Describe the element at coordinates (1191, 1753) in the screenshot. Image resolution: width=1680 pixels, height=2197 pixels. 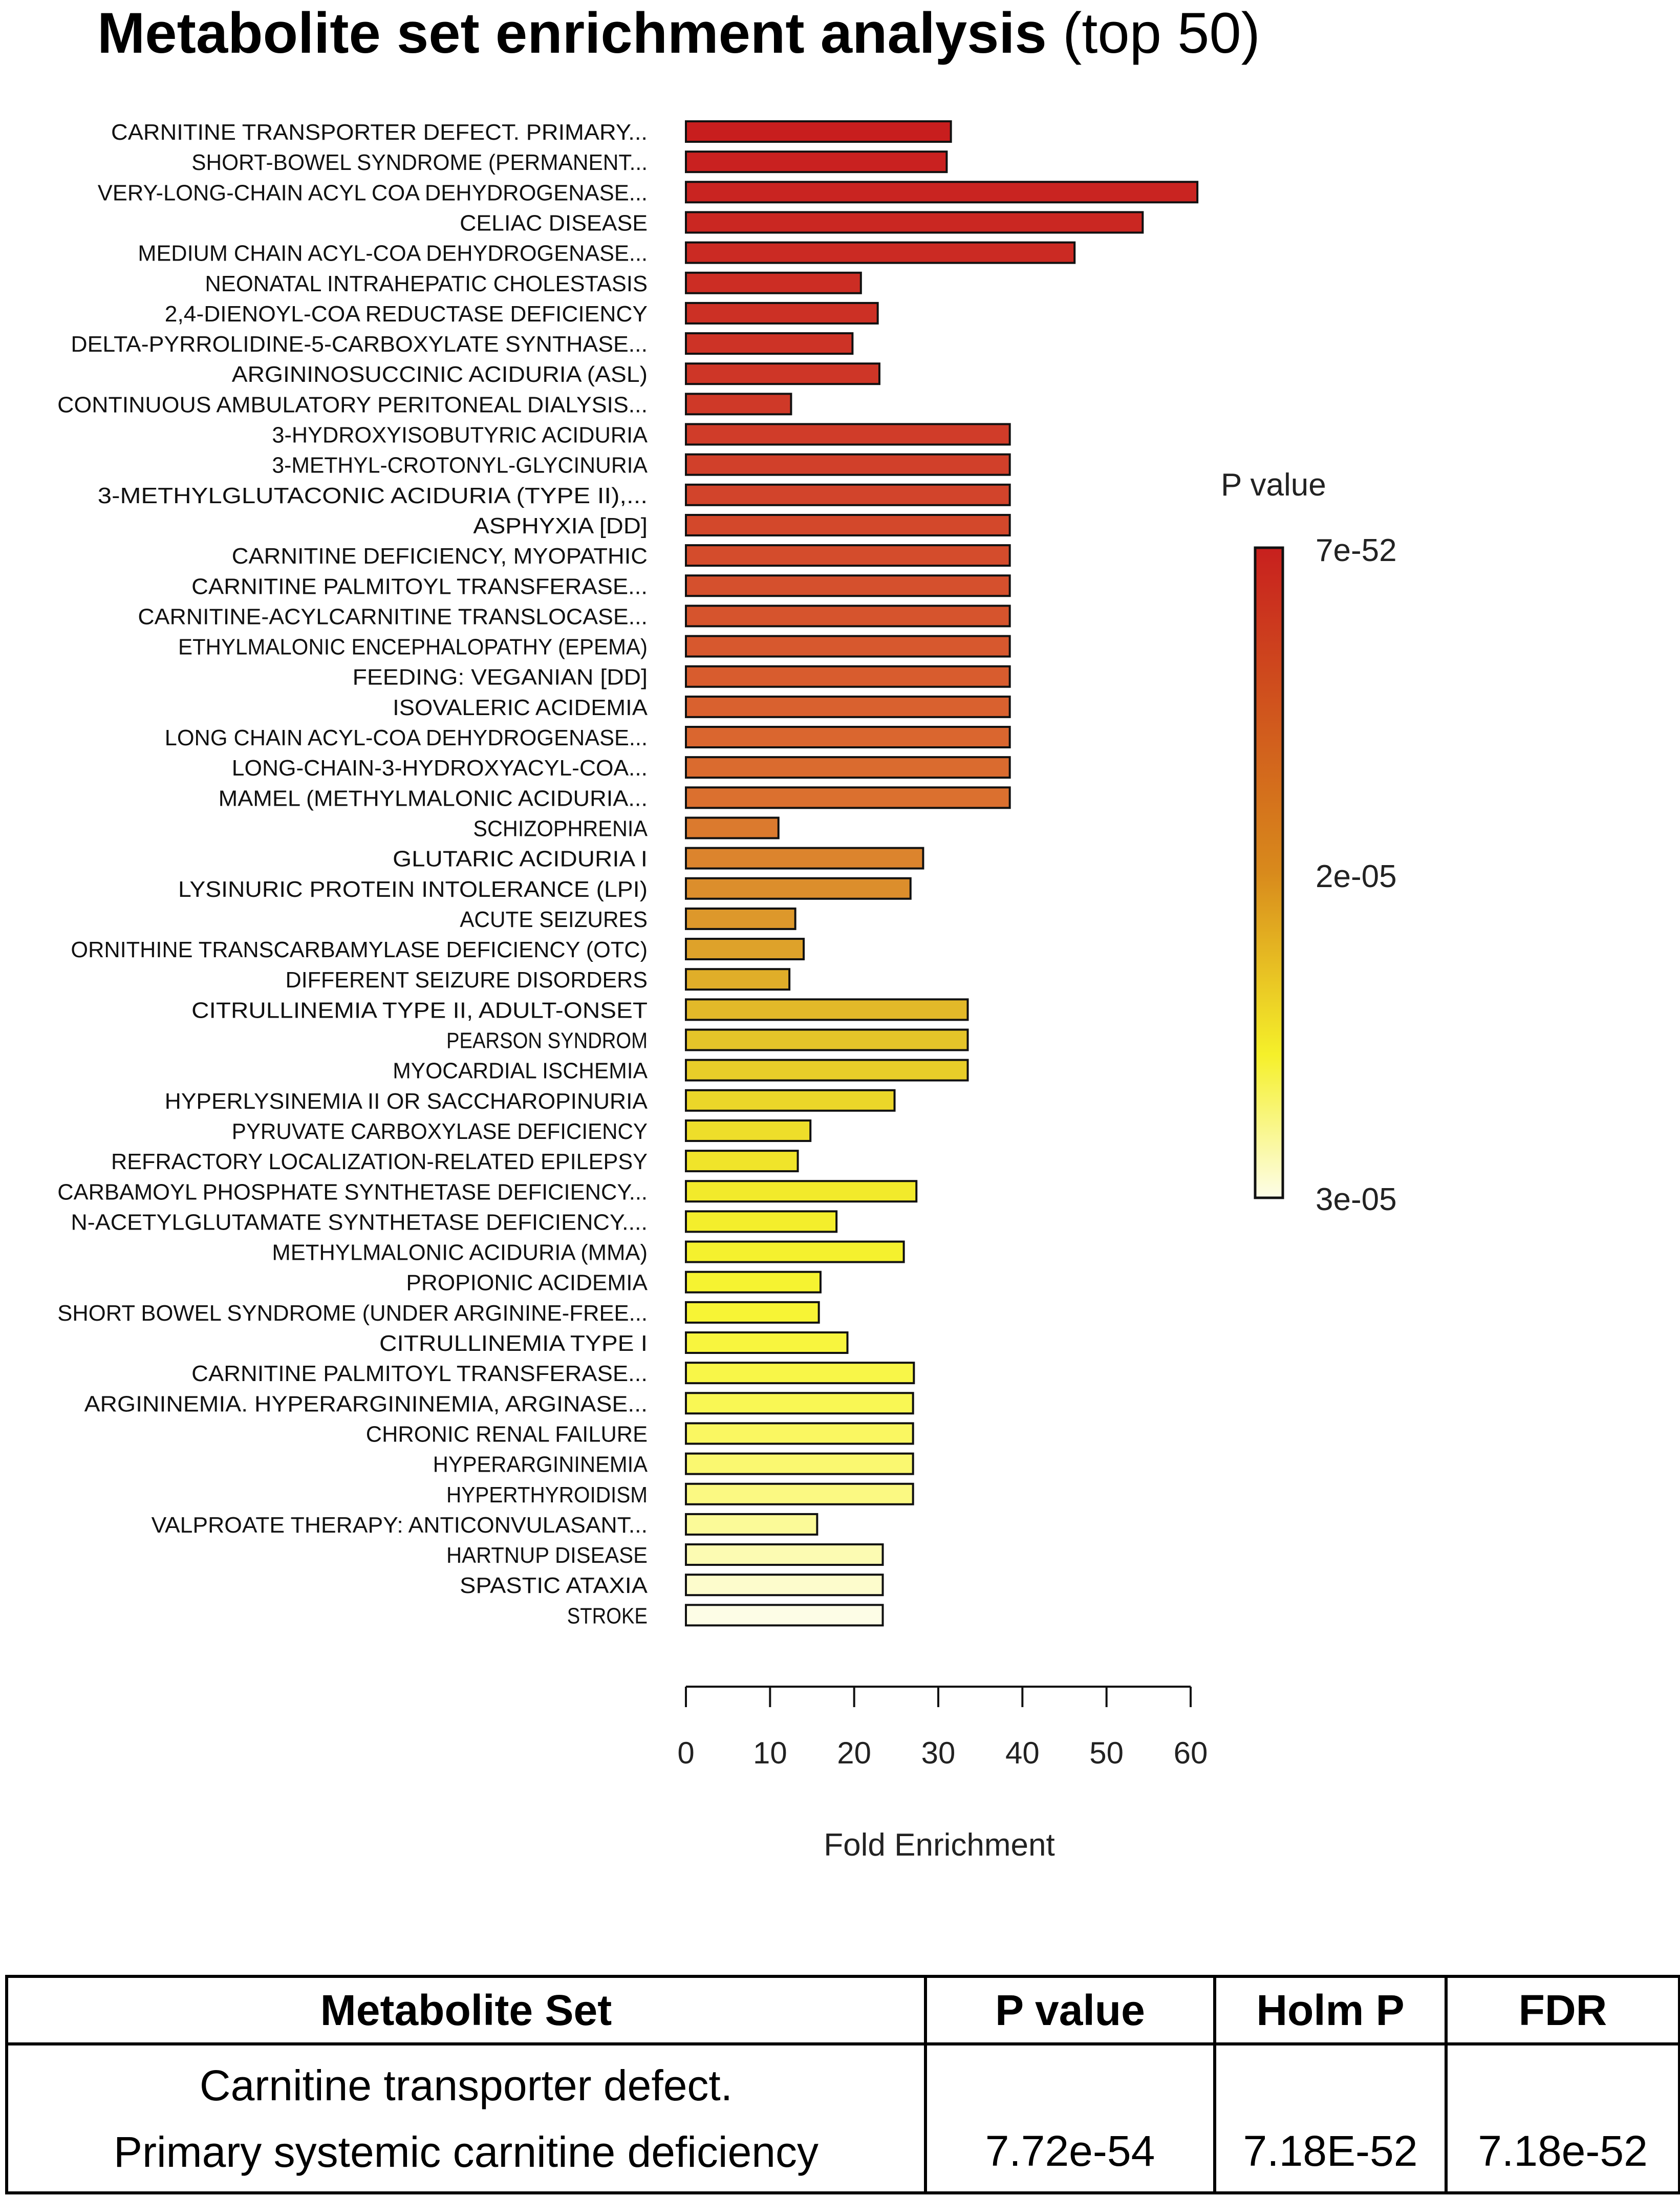
I see `x-tick-label: 60` at that location.